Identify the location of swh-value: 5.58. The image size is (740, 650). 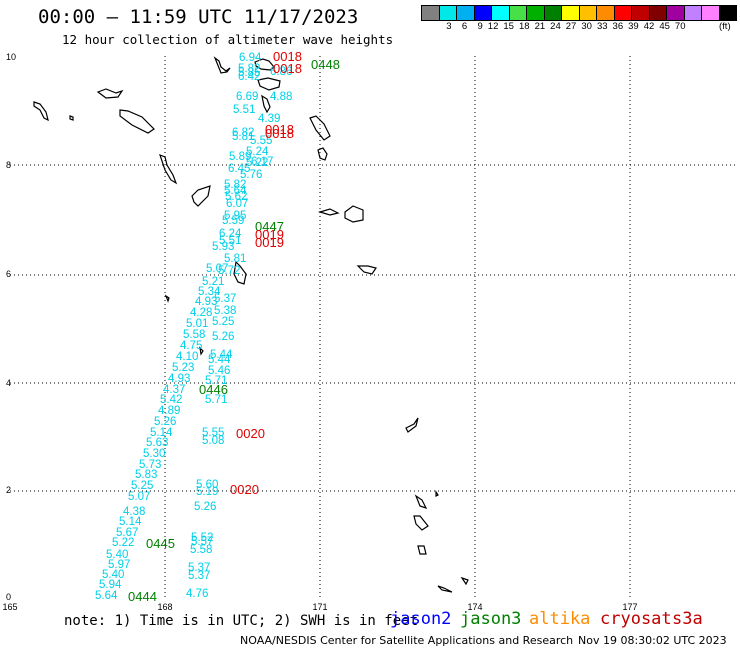
(201, 550).